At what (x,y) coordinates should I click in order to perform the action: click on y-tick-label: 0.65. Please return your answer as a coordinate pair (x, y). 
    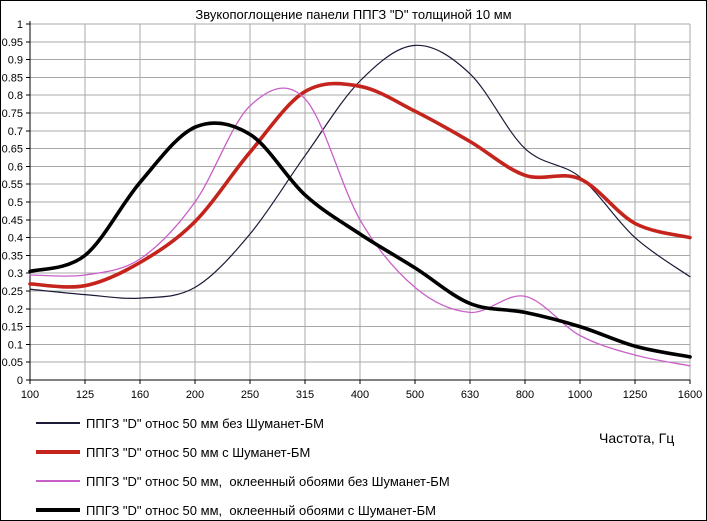
    Looking at the image, I should click on (12, 150).